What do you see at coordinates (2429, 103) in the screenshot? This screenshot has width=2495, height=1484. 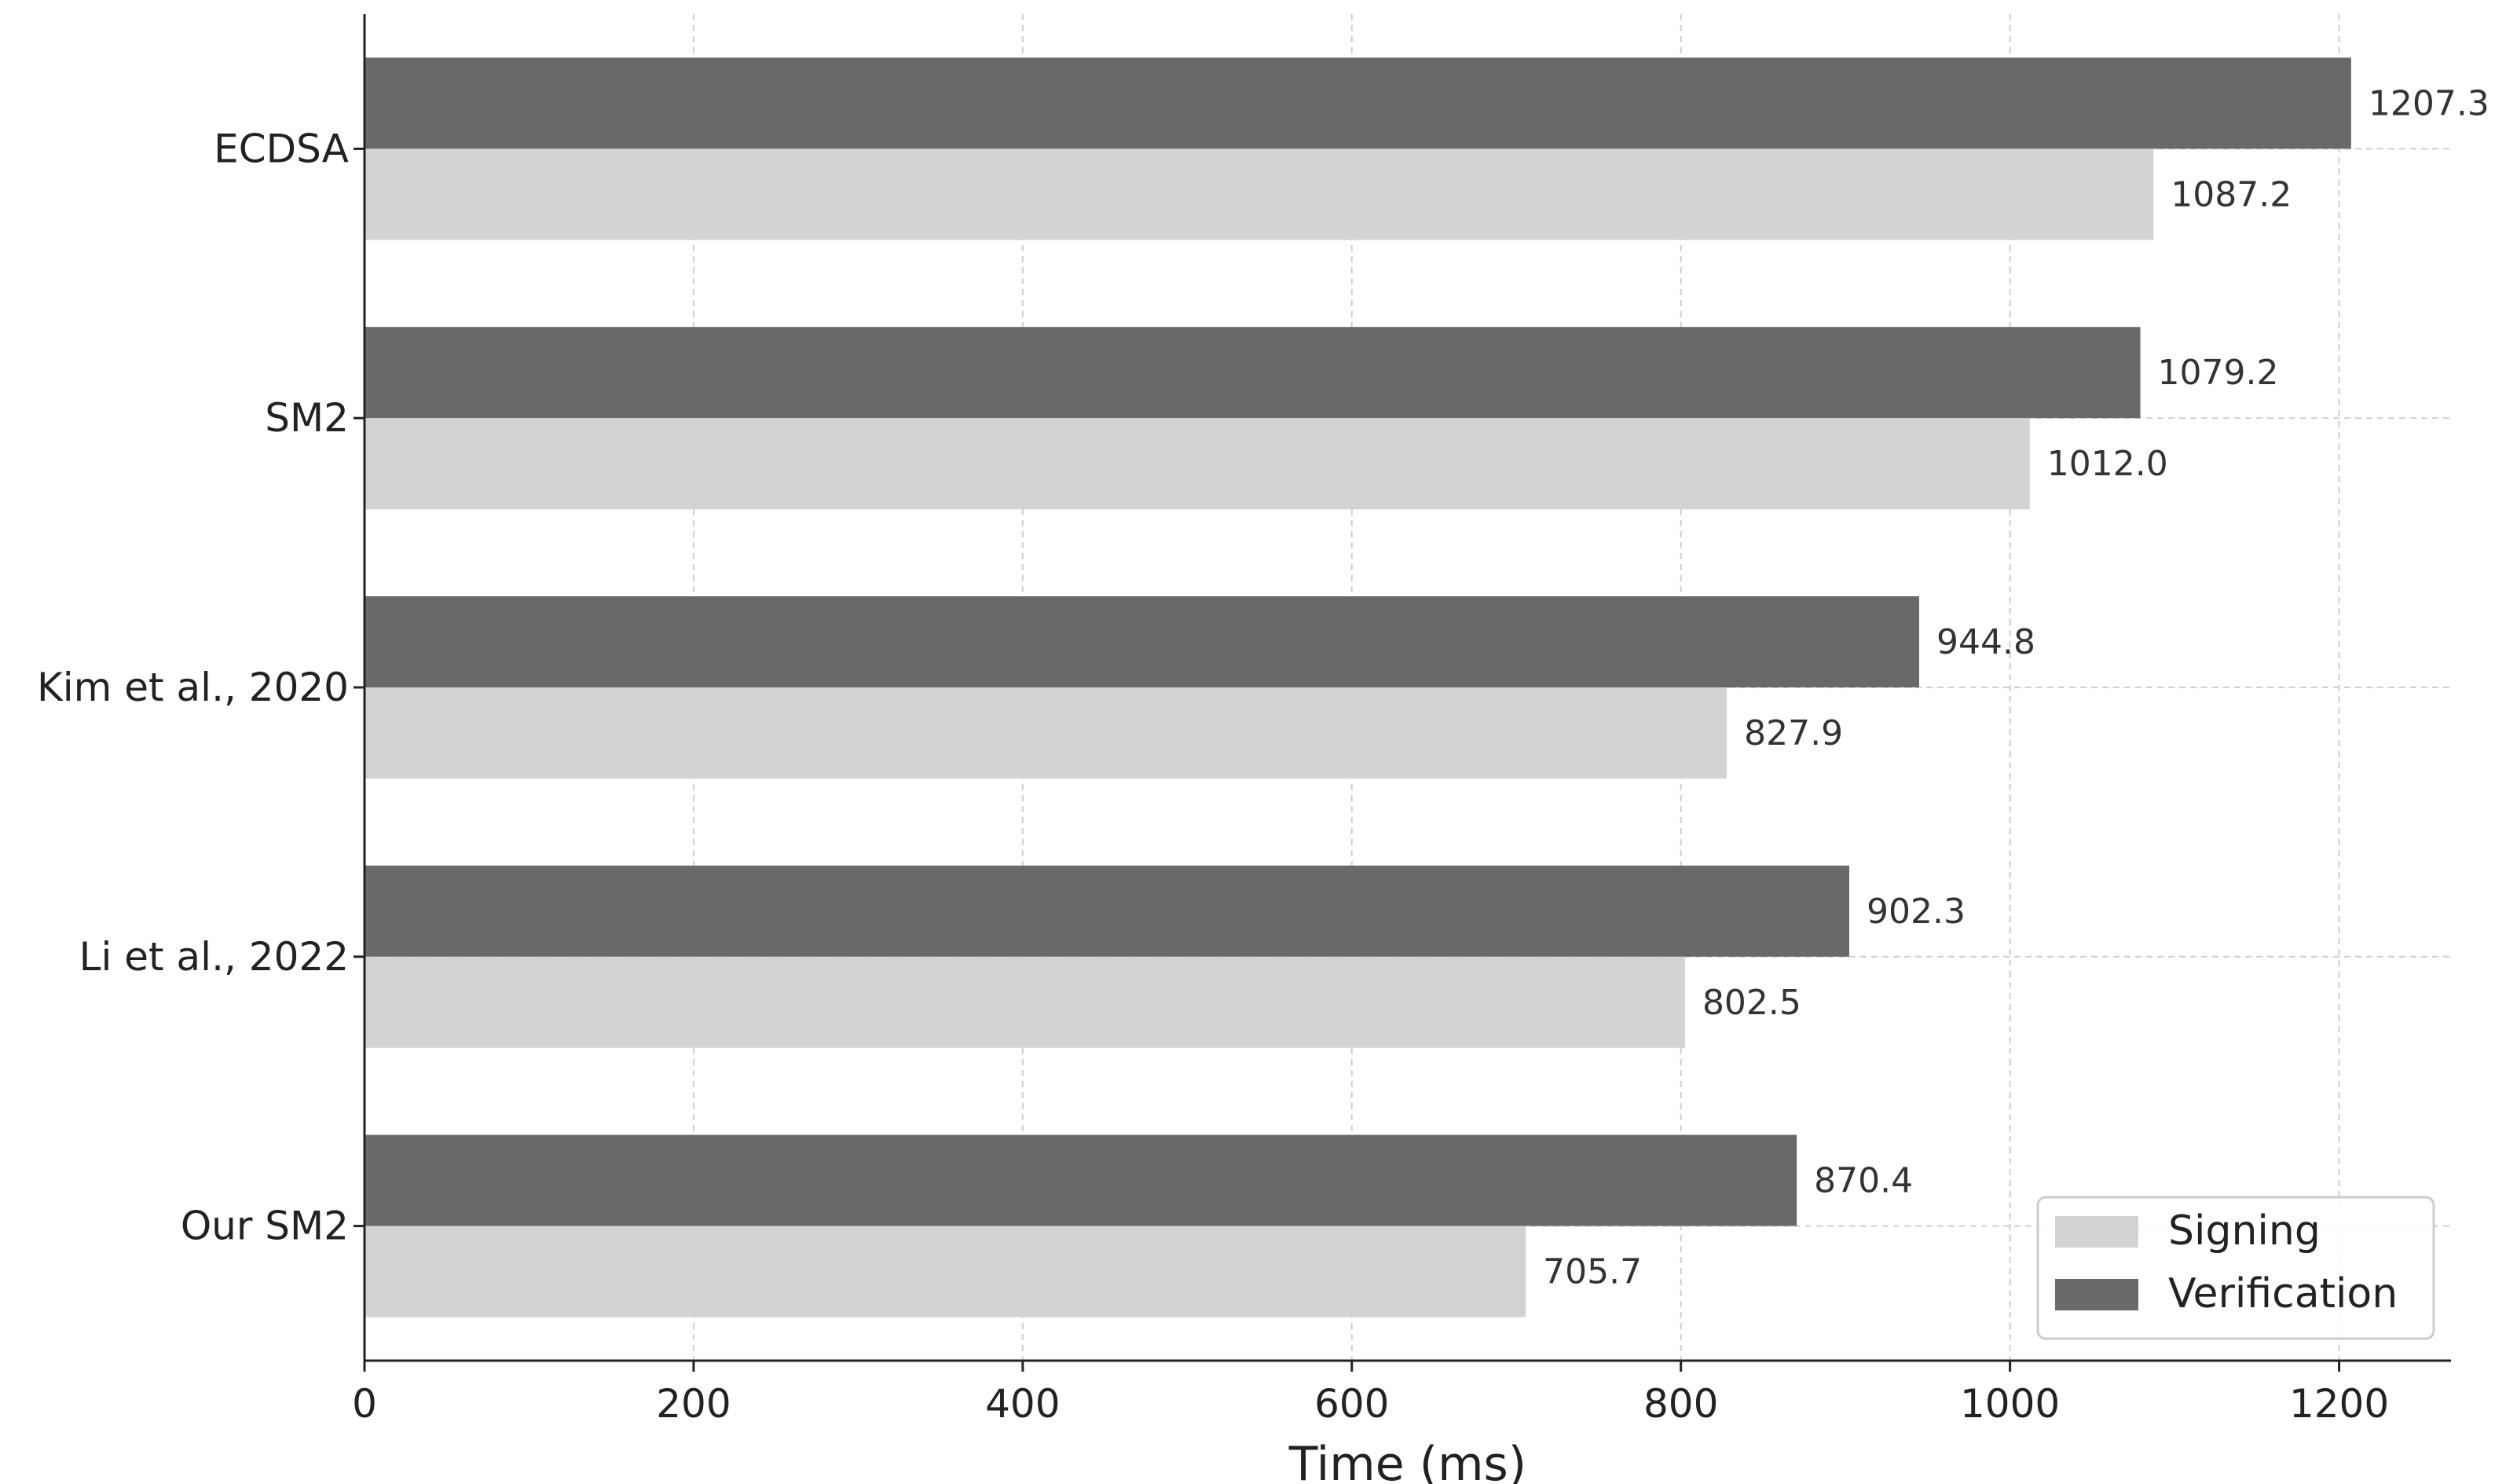 I see `verification-value-label: 1207.3` at bounding box center [2429, 103].